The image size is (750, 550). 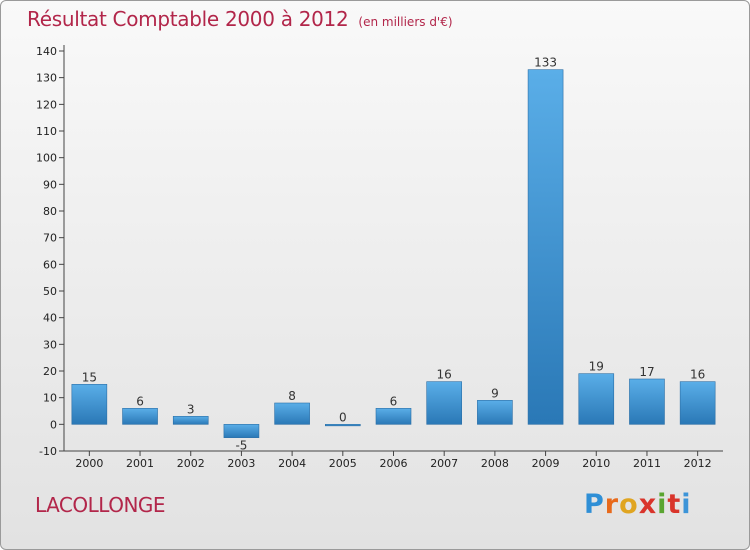 What do you see at coordinates (50, 291) in the screenshot?
I see `y-tick-label: 50` at bounding box center [50, 291].